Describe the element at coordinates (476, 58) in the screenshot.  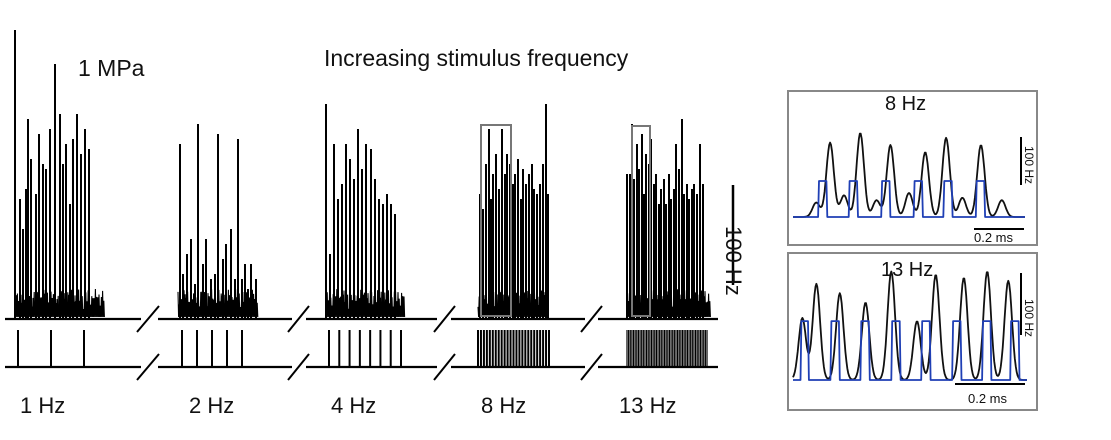
I see `chart-title: Increasing stimulus frequency` at that location.